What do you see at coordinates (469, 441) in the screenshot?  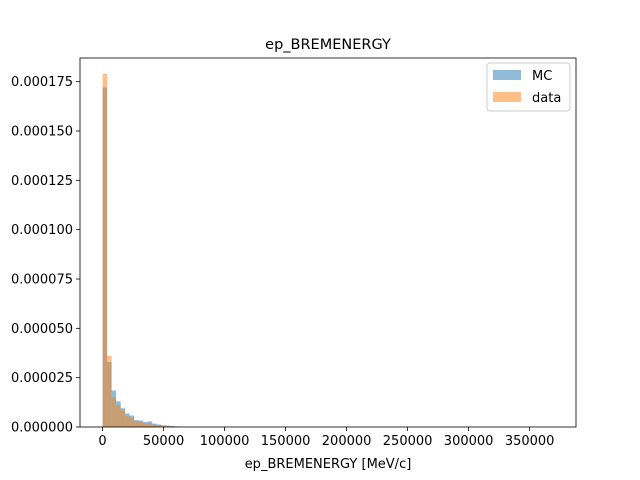 I see `x-tick-label: 300000` at bounding box center [469, 441].